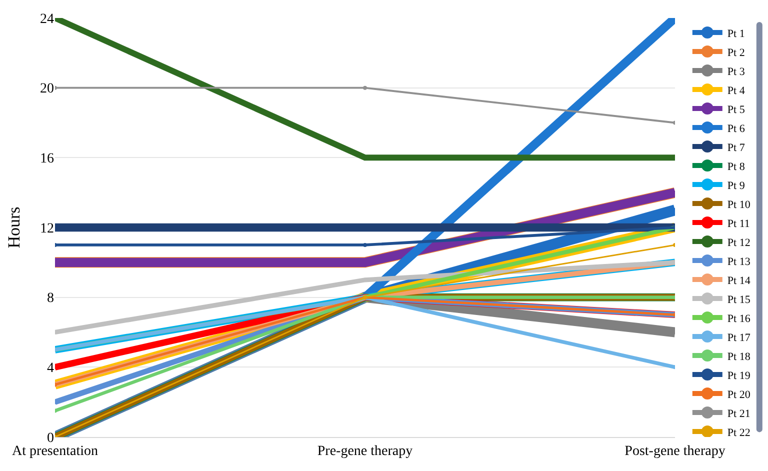  I want to click on x-tick-label: Pre-gene therapy, so click(365, 451).